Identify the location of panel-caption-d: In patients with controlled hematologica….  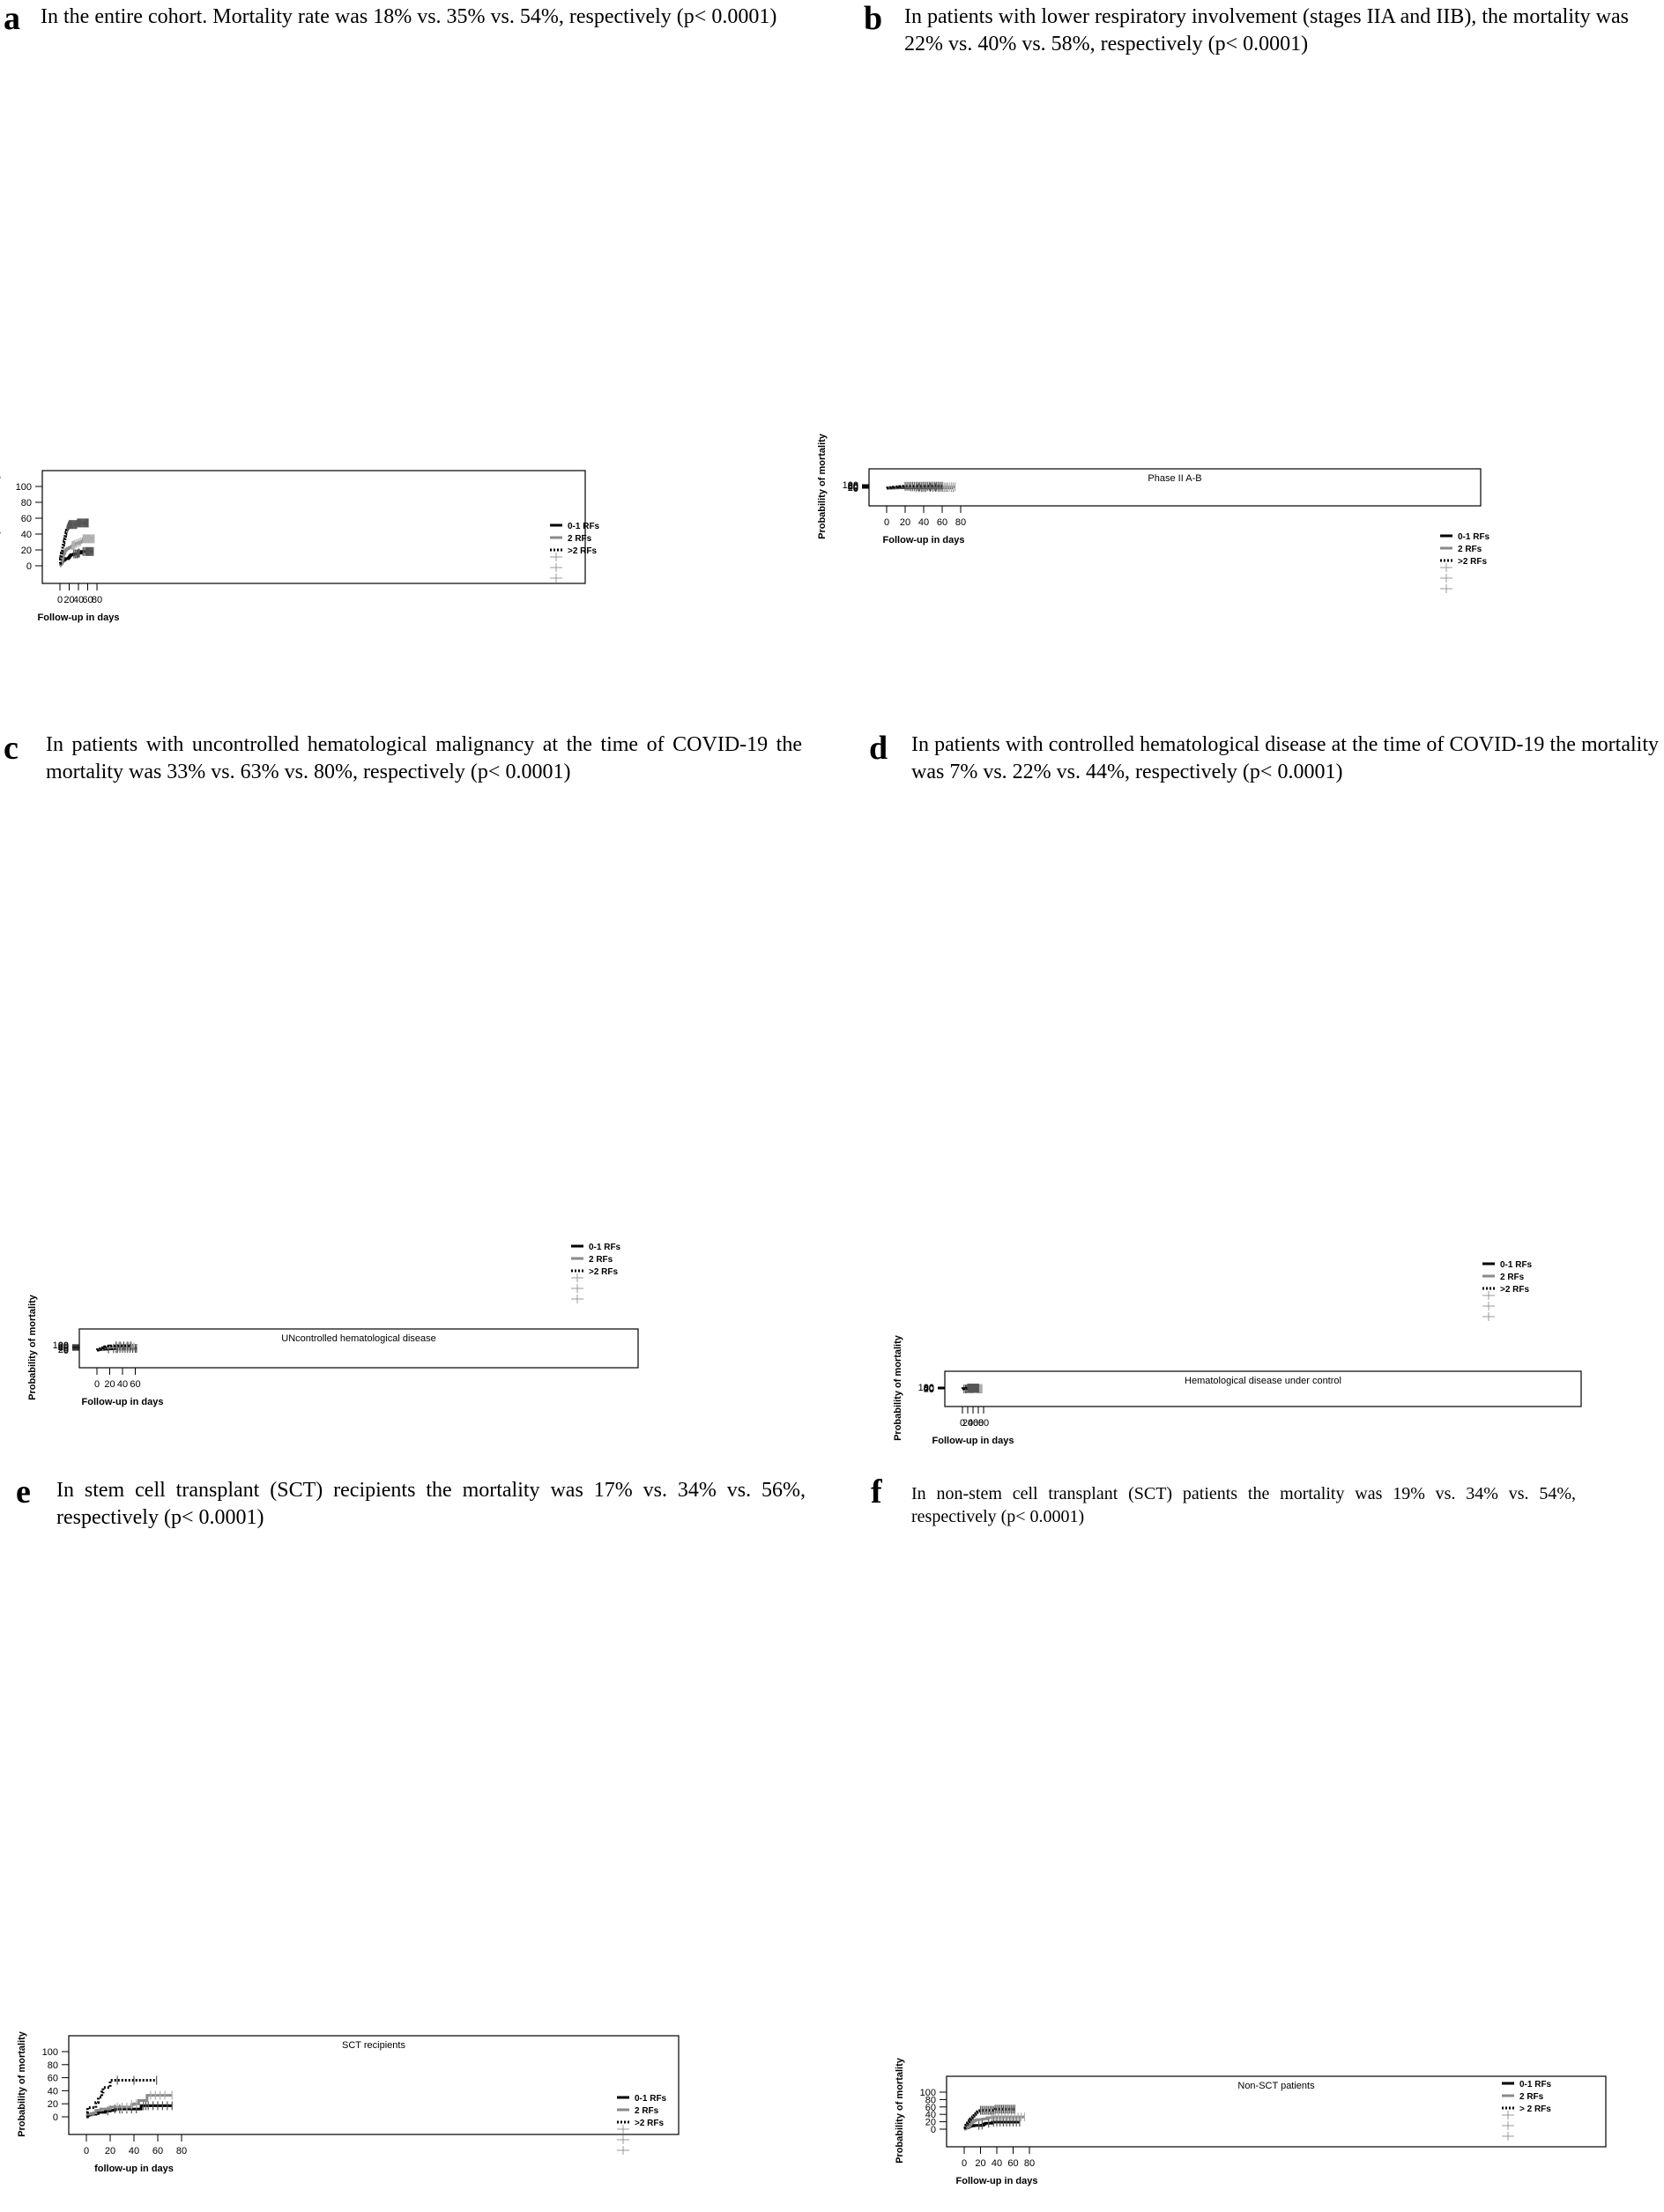
(1285, 758).